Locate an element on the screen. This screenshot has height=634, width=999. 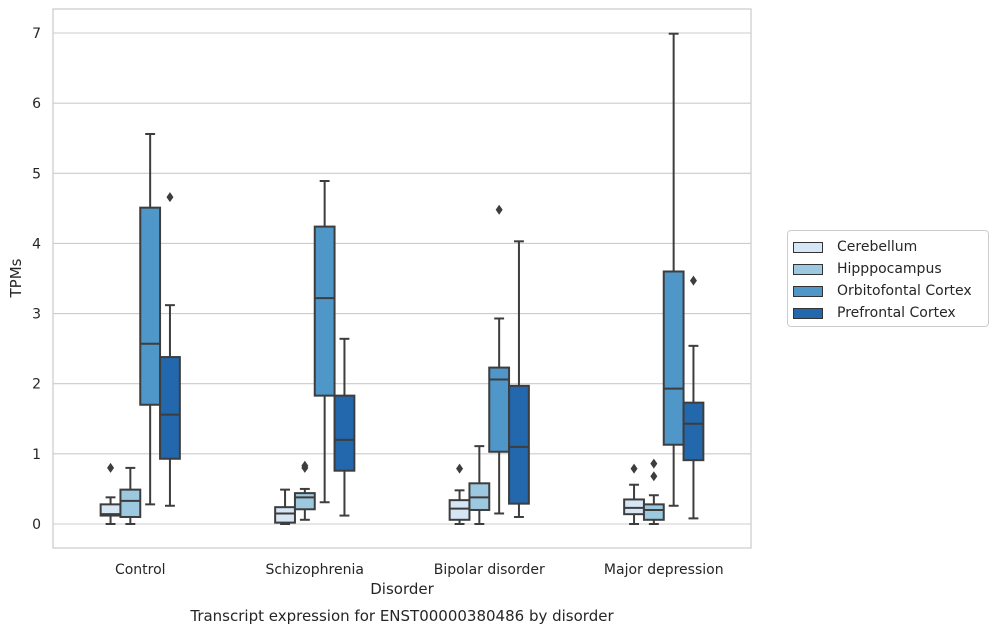
legend-item-prefrontal-cortex: Prefrontal Cortex is located at coordinates (890, 313).